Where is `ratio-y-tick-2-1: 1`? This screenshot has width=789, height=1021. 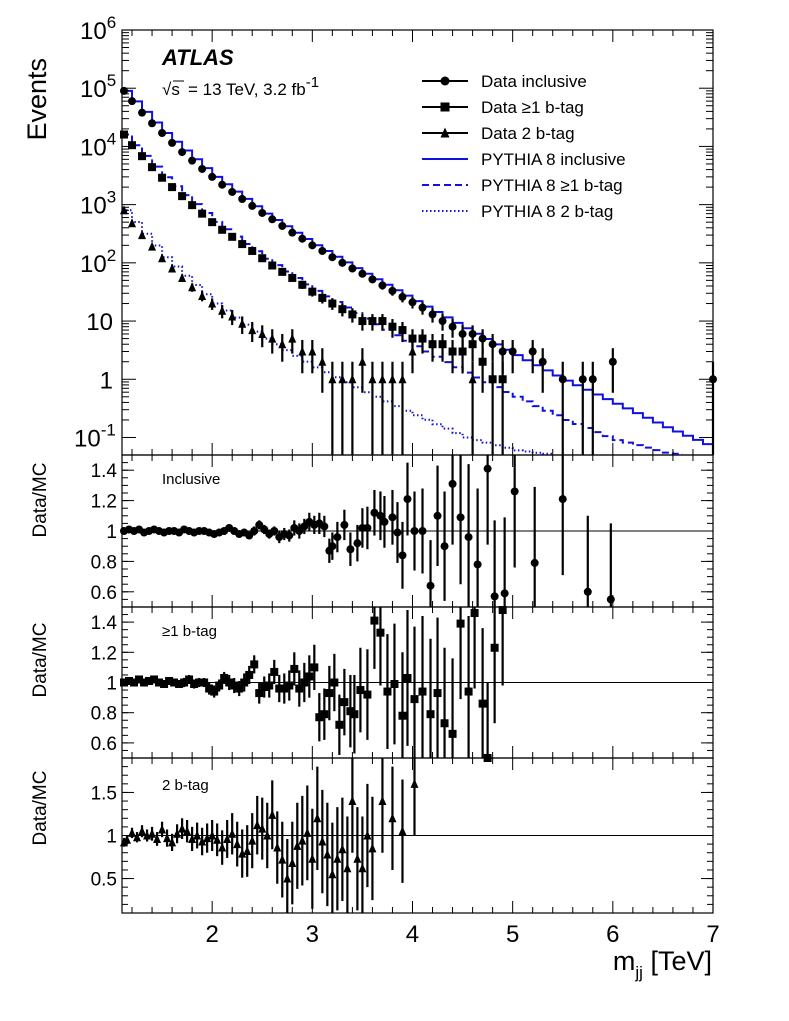 ratio-y-tick-2-1: 1 is located at coordinates (111, 837).